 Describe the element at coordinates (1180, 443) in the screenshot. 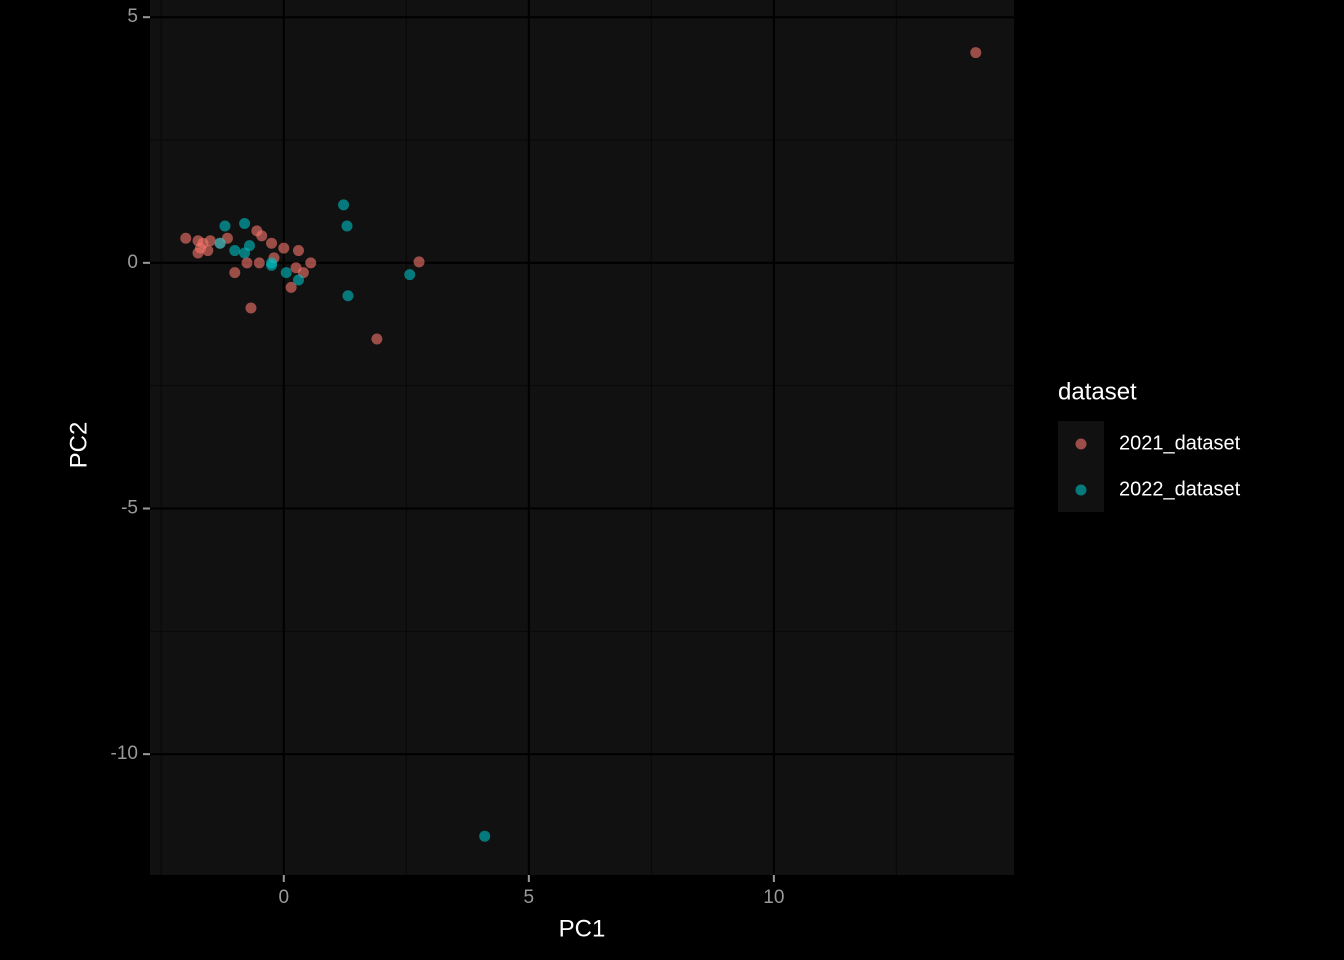

I see `legend-label: 2021_dataset` at that location.